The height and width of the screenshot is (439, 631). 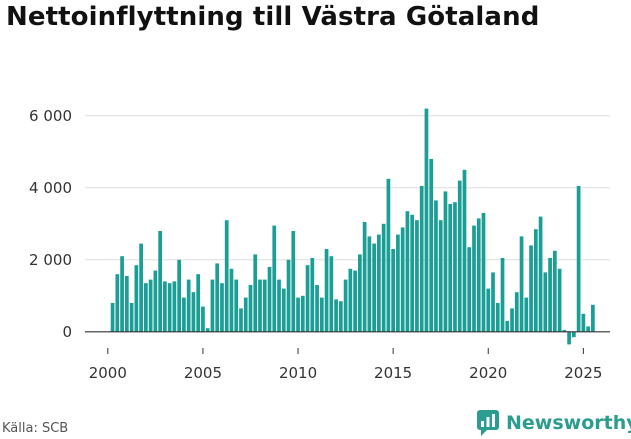 I want to click on x-tick-label: 2000, so click(x=108, y=373).